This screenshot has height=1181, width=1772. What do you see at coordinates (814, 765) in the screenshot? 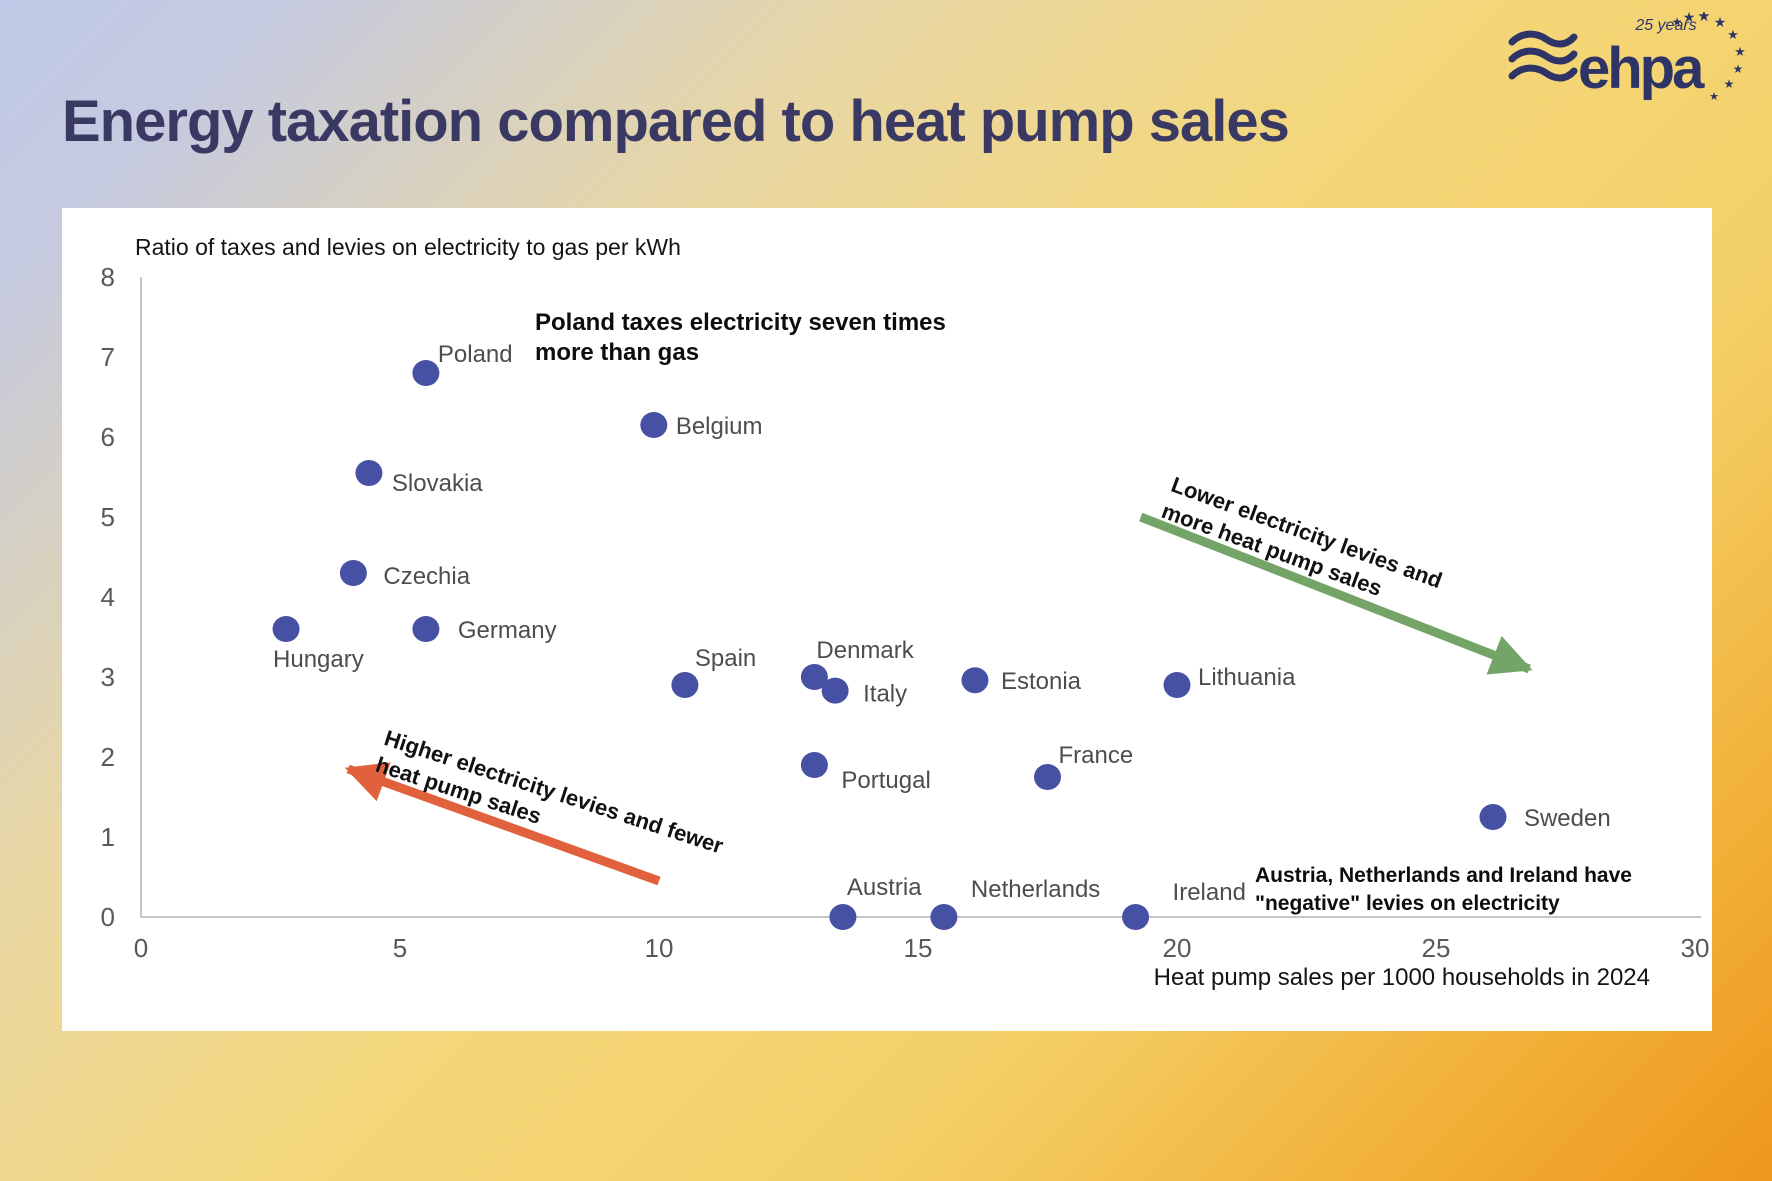
I see `data-point-portugal` at bounding box center [814, 765].